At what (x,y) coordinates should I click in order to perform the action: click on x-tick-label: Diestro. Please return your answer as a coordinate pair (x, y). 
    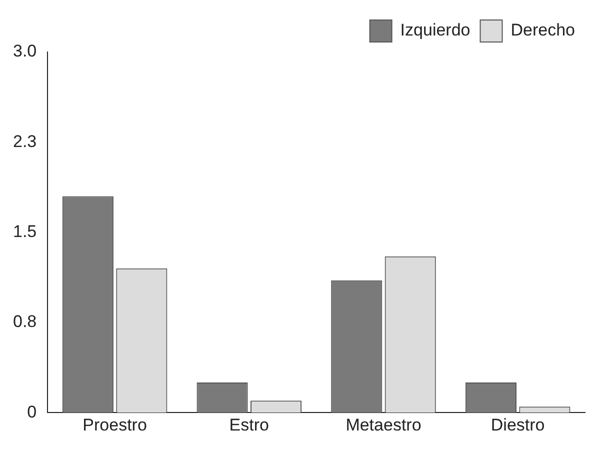
    Looking at the image, I should click on (517, 424).